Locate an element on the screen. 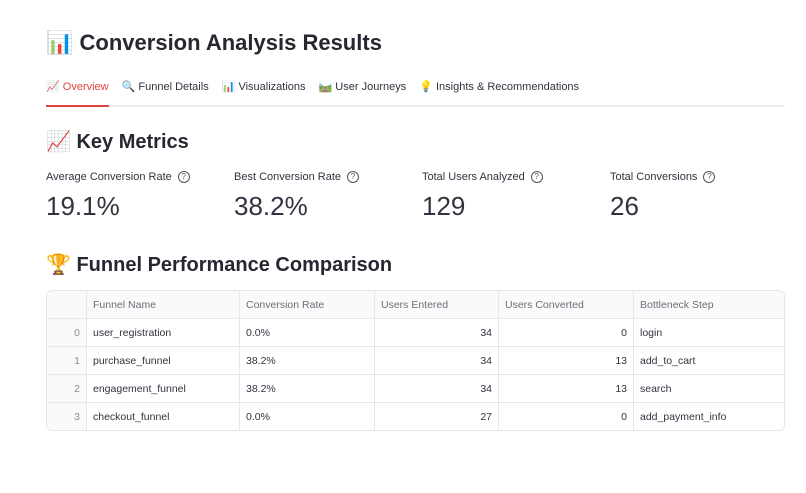  column-header: Users Entered is located at coordinates (437, 305).